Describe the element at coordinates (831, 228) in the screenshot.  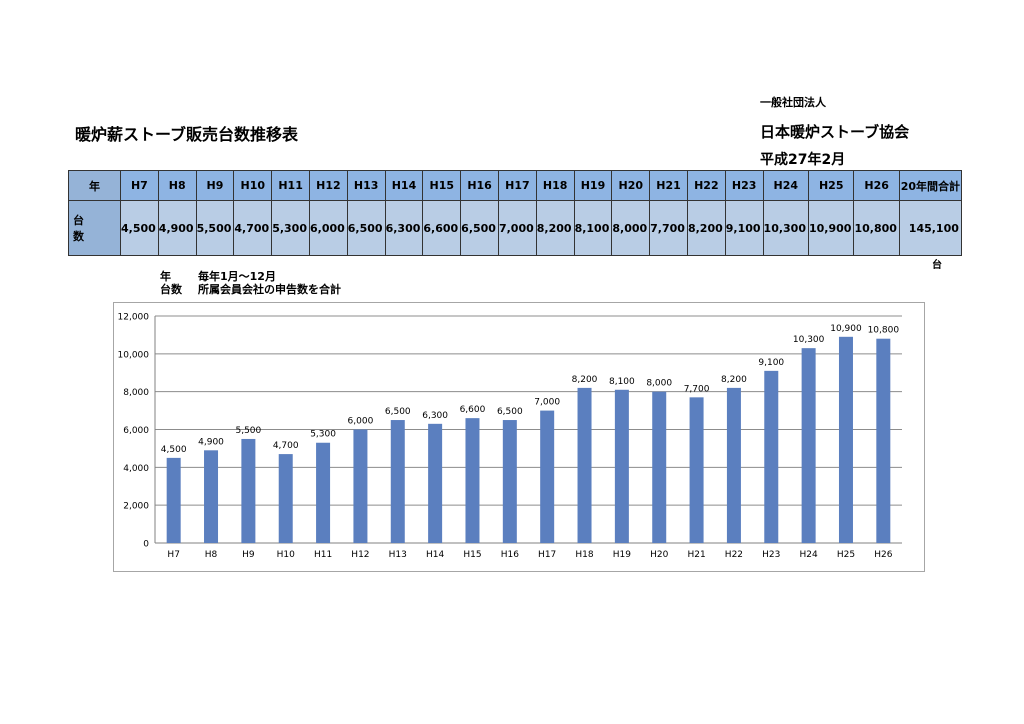
I see `count-cell: 10,900` at that location.